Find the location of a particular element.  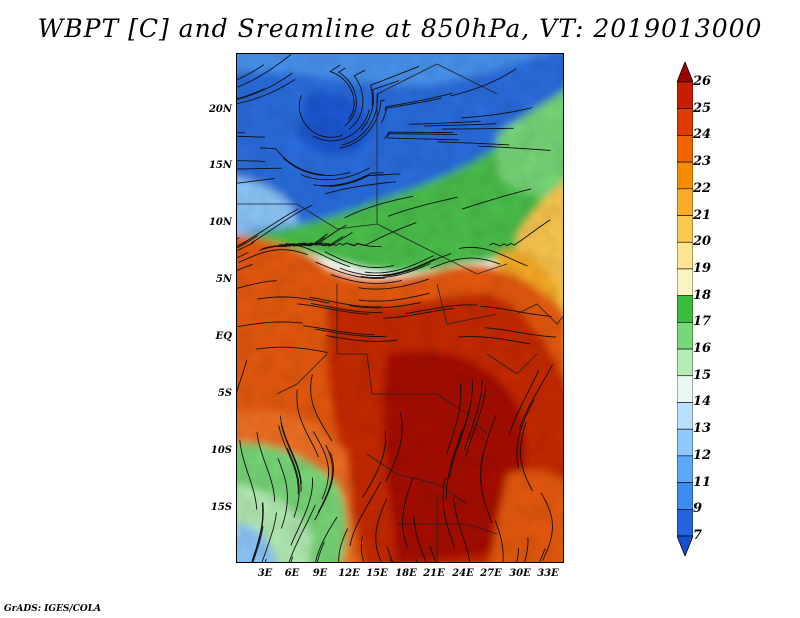

colorbar-tick-label: 21 is located at coordinates (702, 215).